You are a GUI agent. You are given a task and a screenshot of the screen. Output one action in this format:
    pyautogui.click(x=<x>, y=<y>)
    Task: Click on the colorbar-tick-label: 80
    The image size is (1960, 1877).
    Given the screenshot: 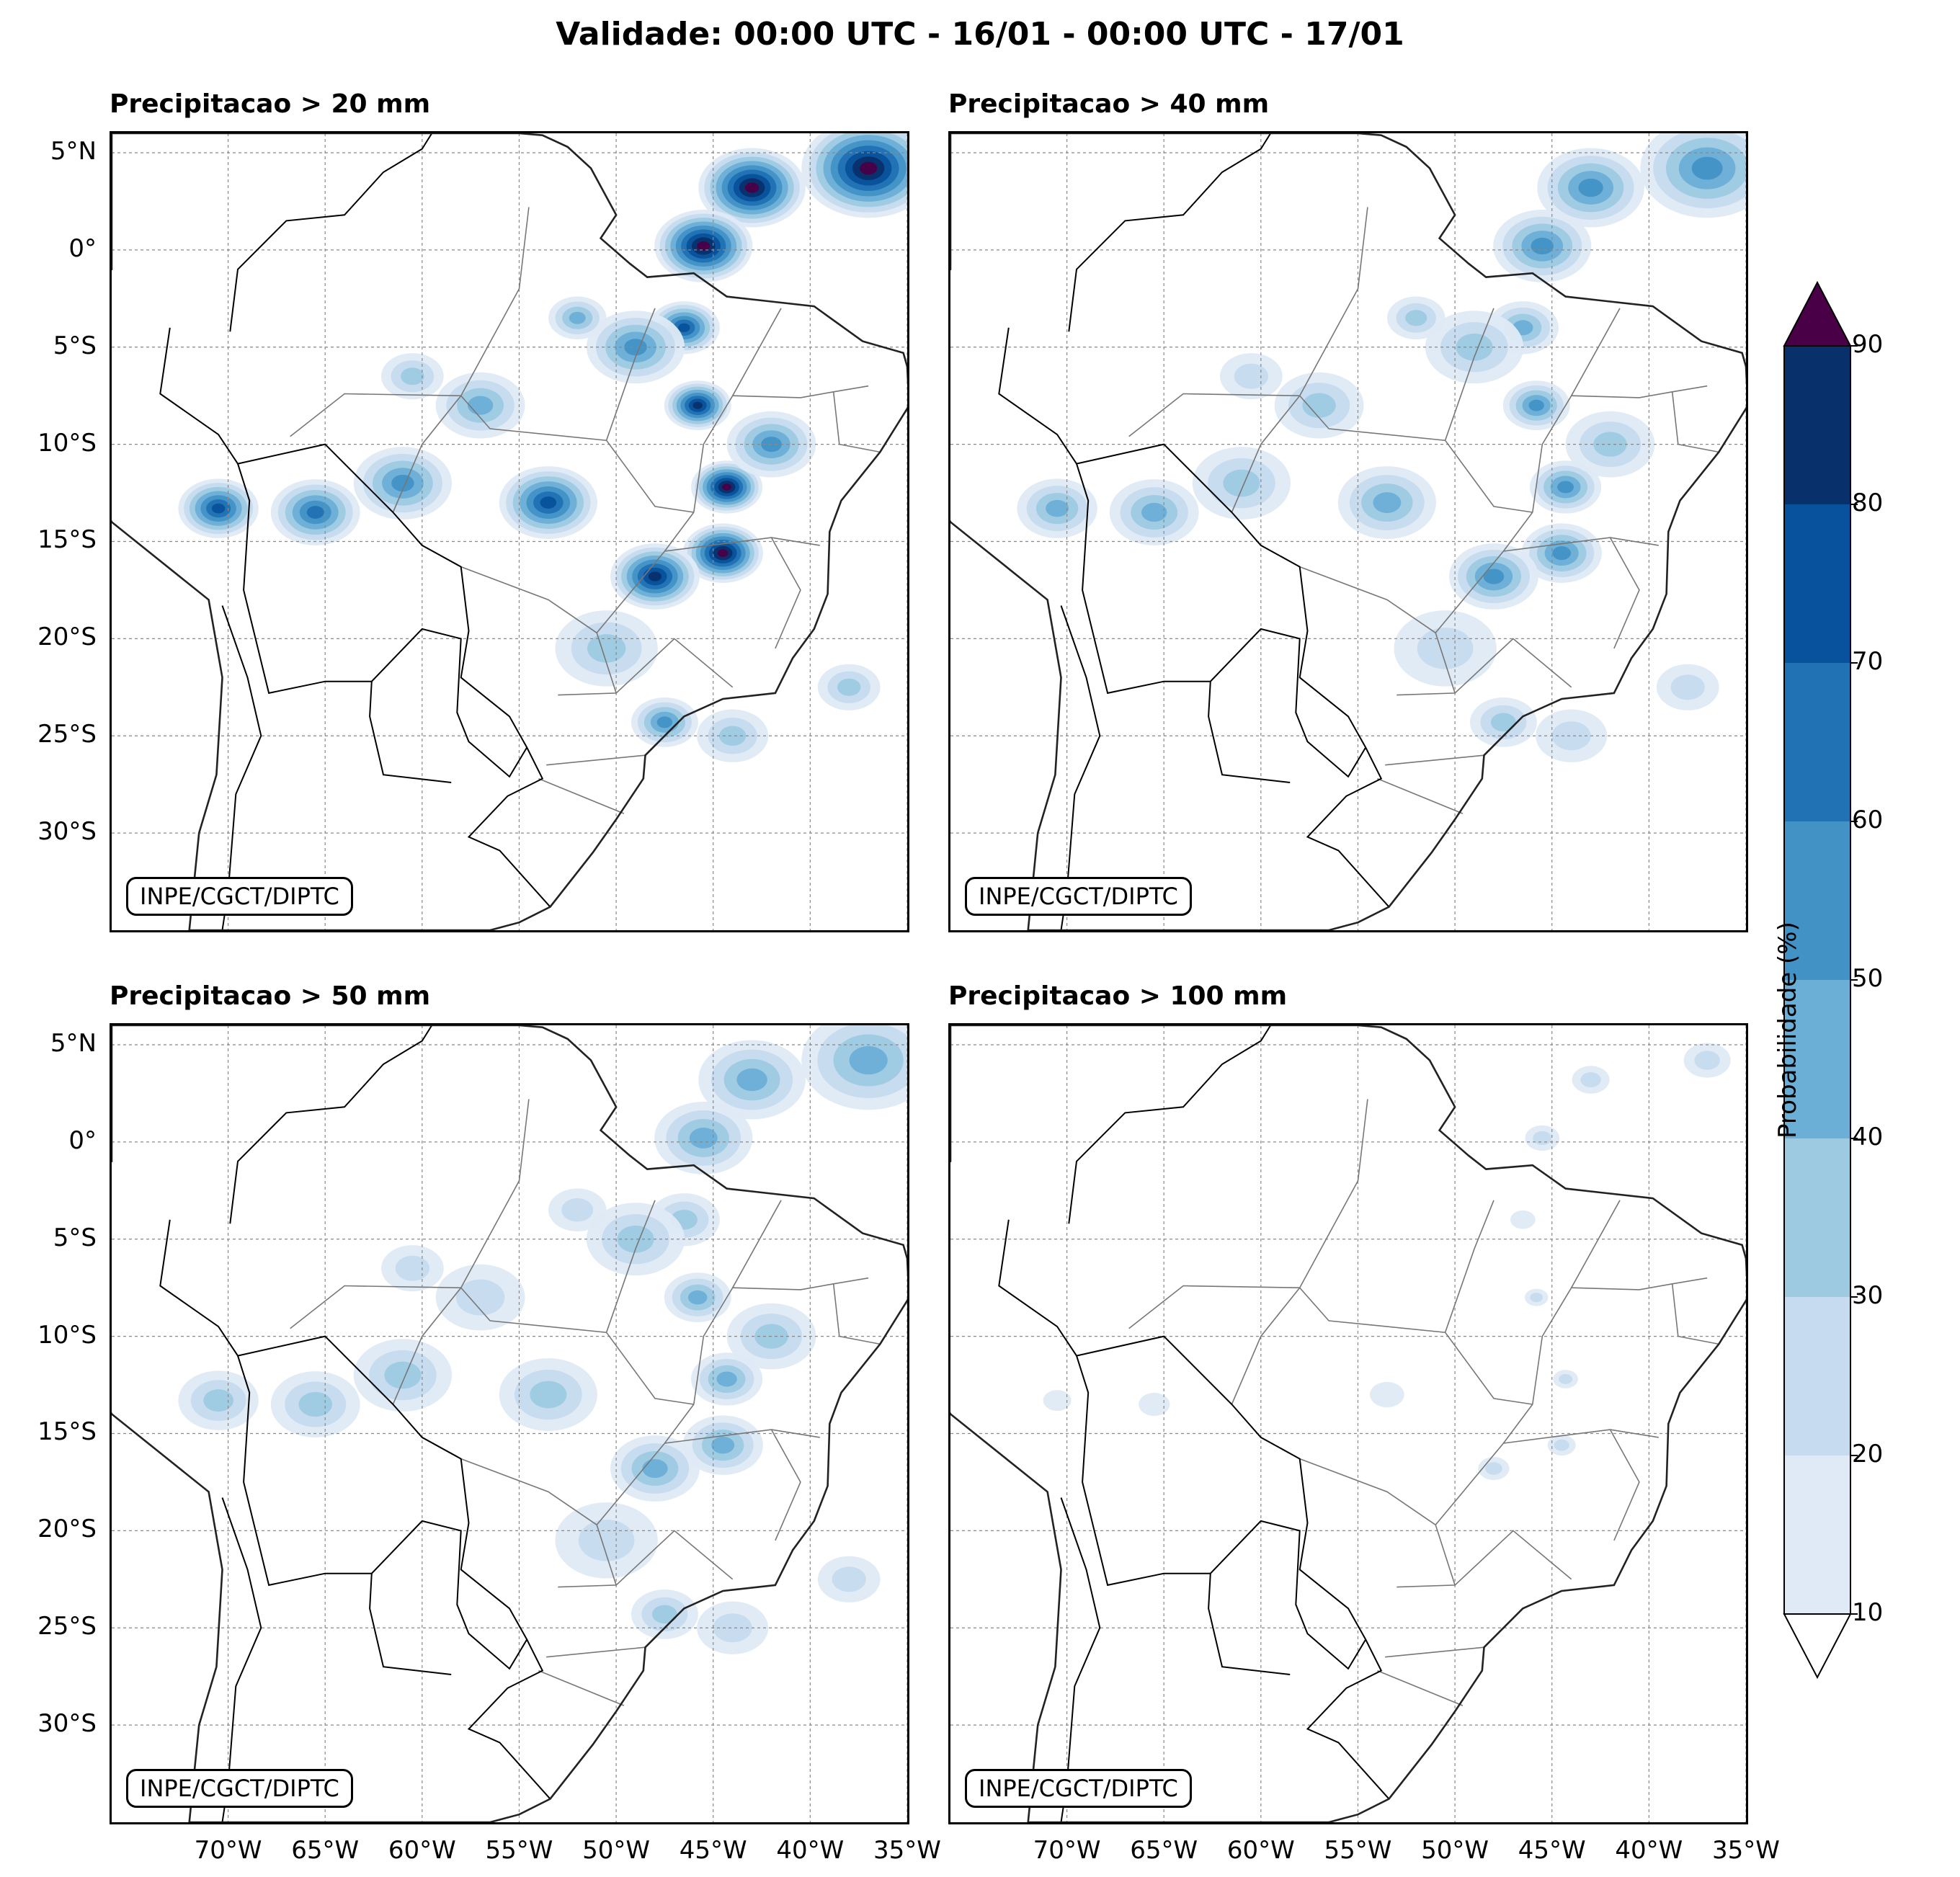 What is the action you would take?
    pyautogui.click(x=1868, y=503)
    